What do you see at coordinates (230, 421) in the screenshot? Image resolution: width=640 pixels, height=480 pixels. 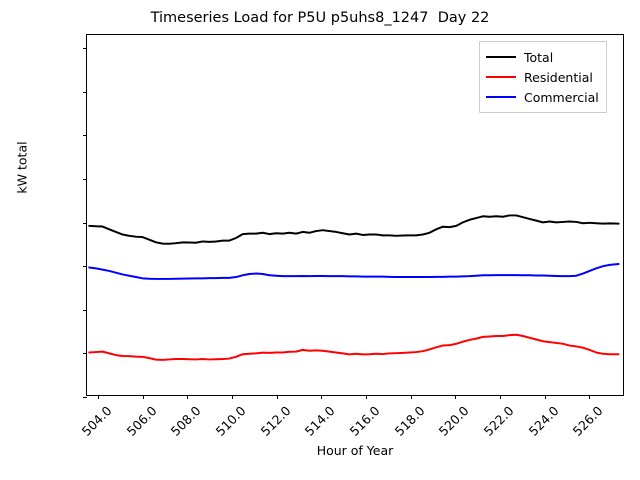 I see `x-tick-label: 510.0` at bounding box center [230, 421].